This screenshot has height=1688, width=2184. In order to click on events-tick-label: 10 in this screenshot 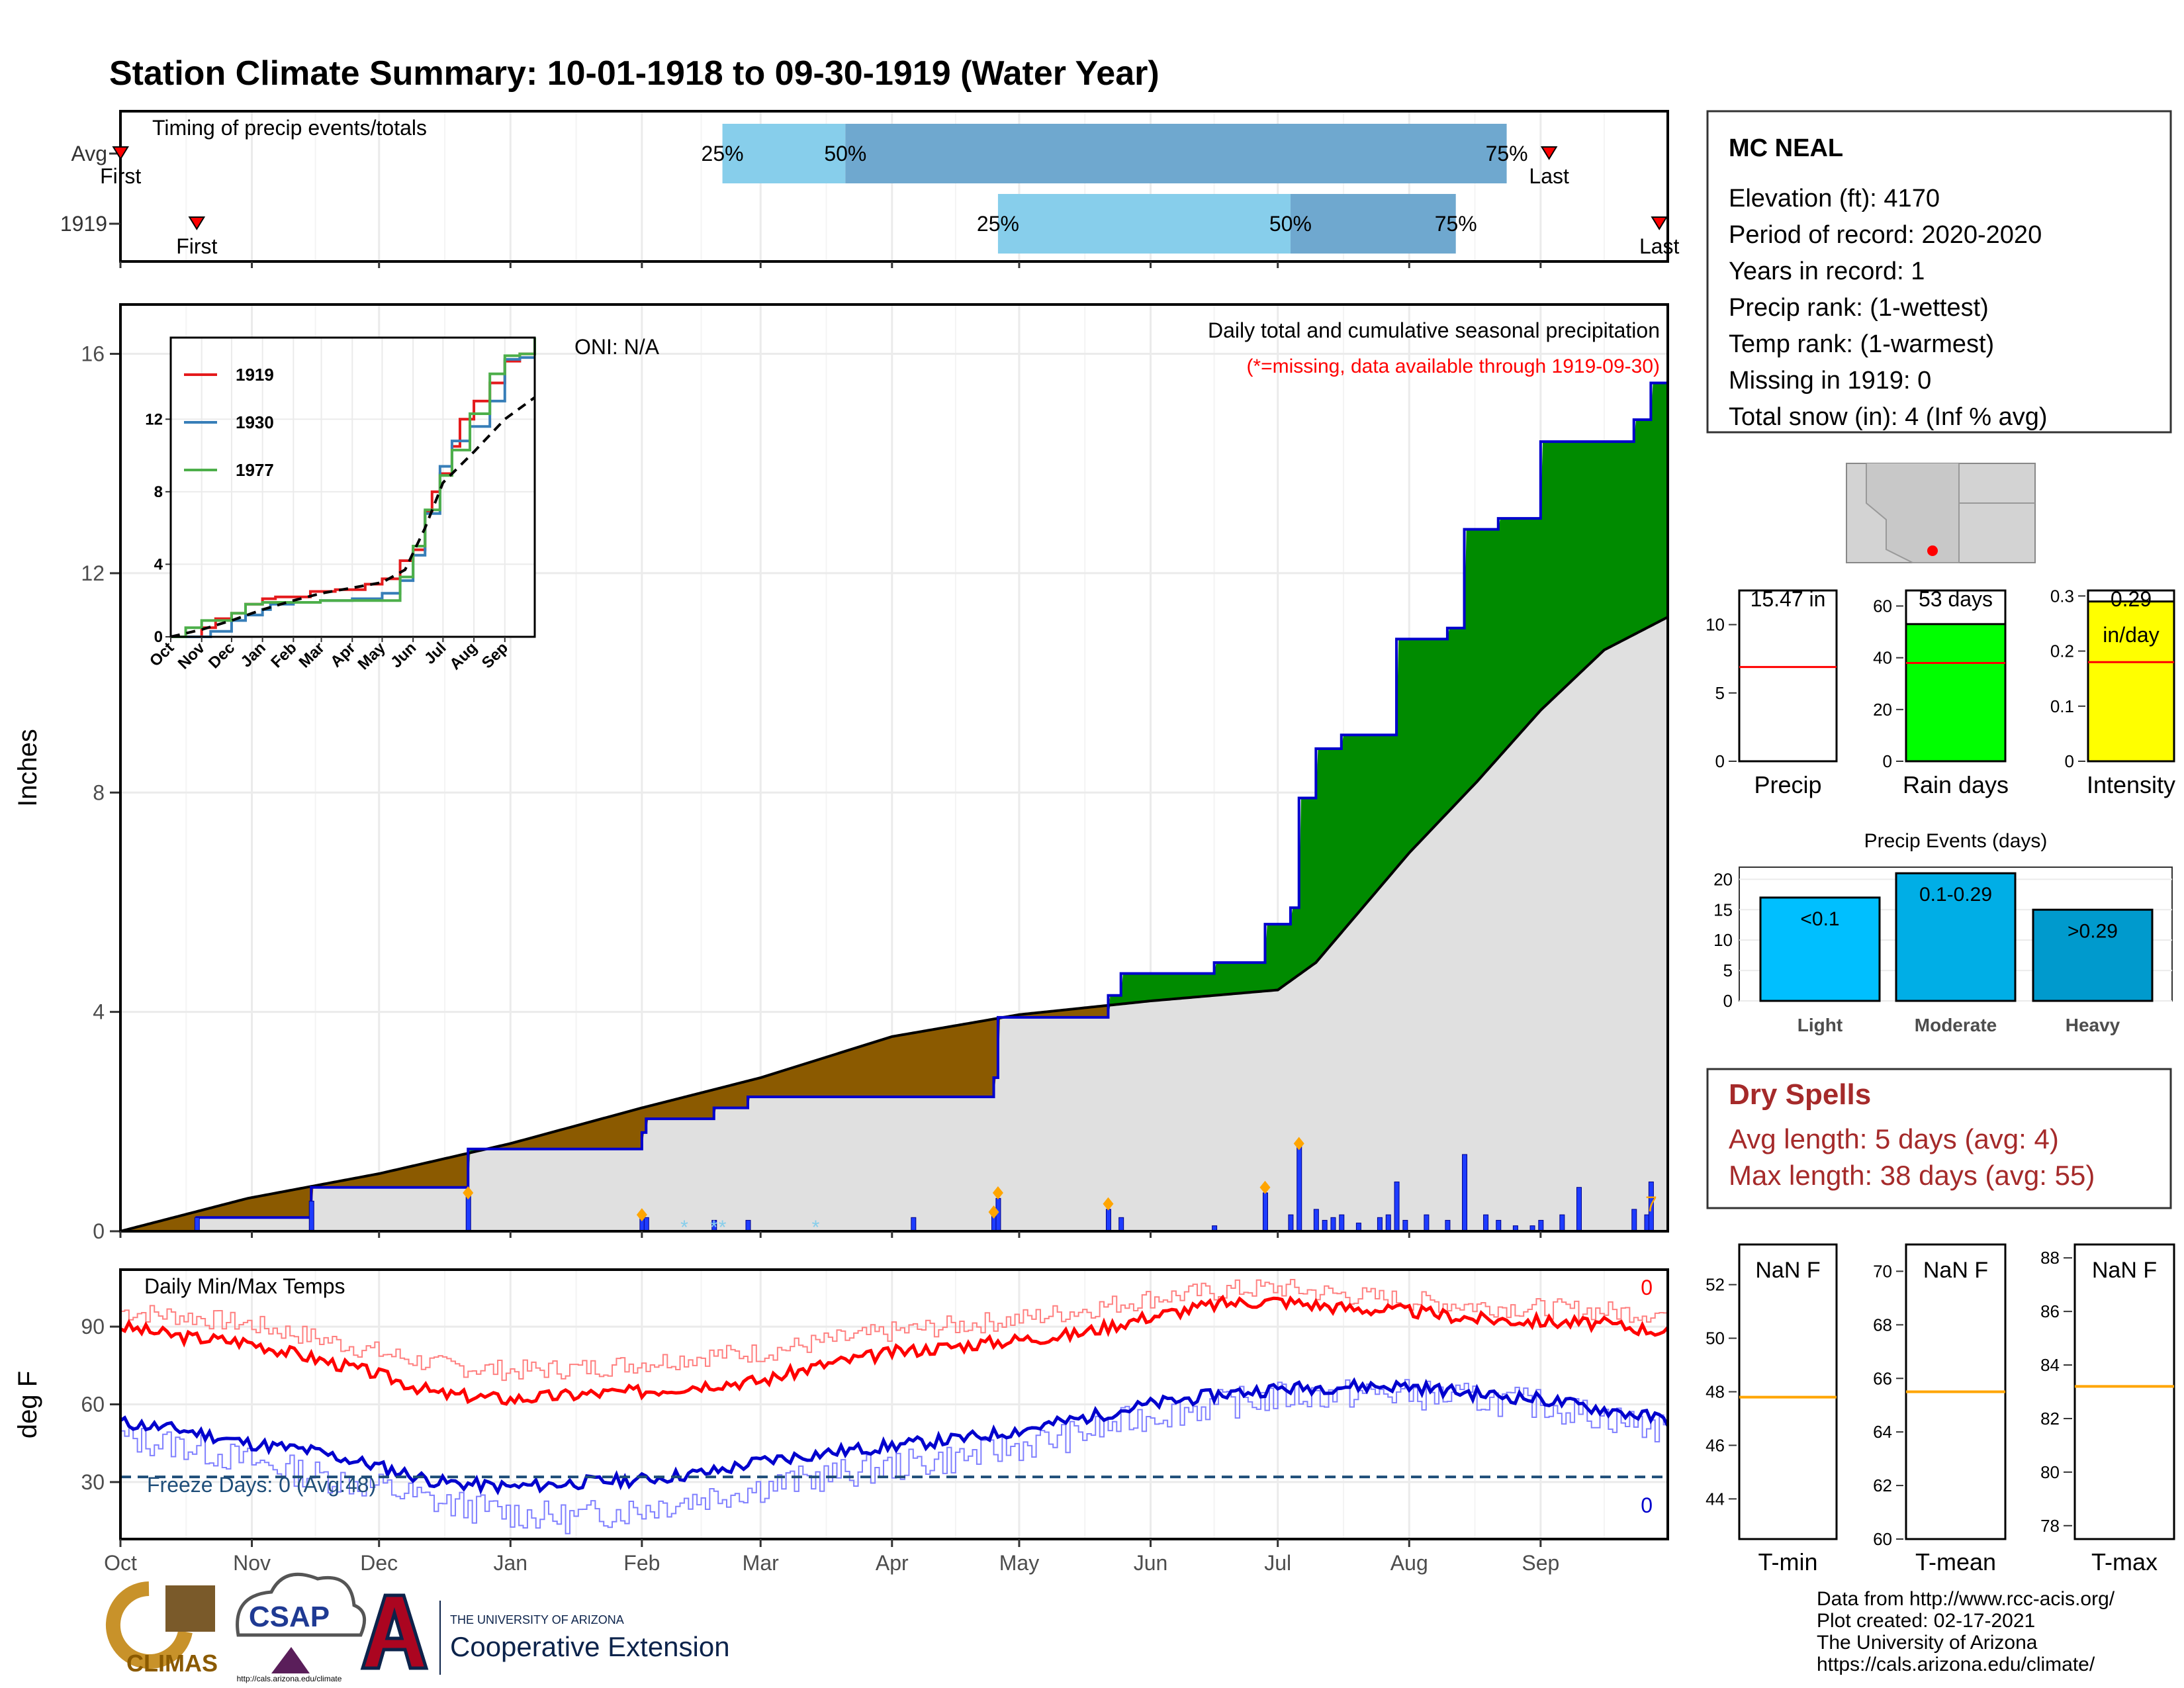, I will do `click(1723, 940)`.